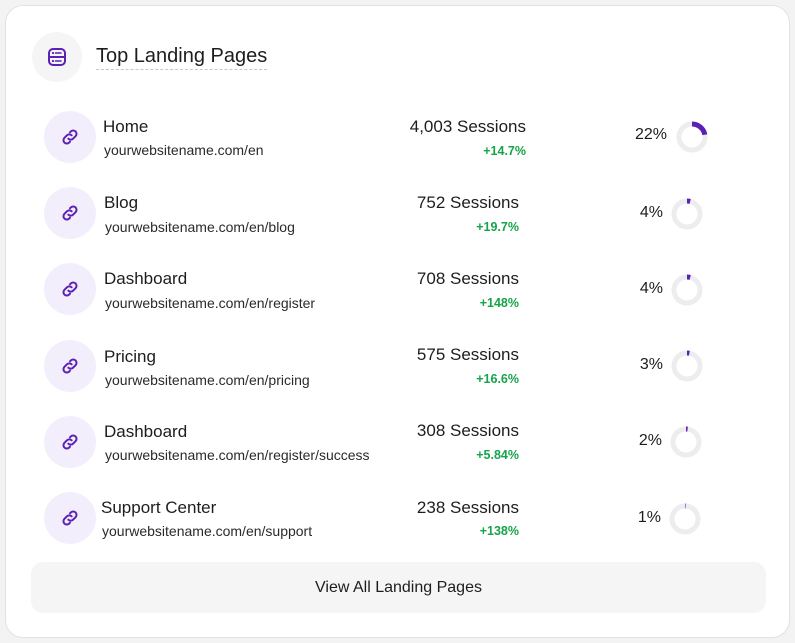 The image size is (795, 643). Describe the element at coordinates (467, 202) in the screenshot. I see `session-count: 752 Sessions` at that location.